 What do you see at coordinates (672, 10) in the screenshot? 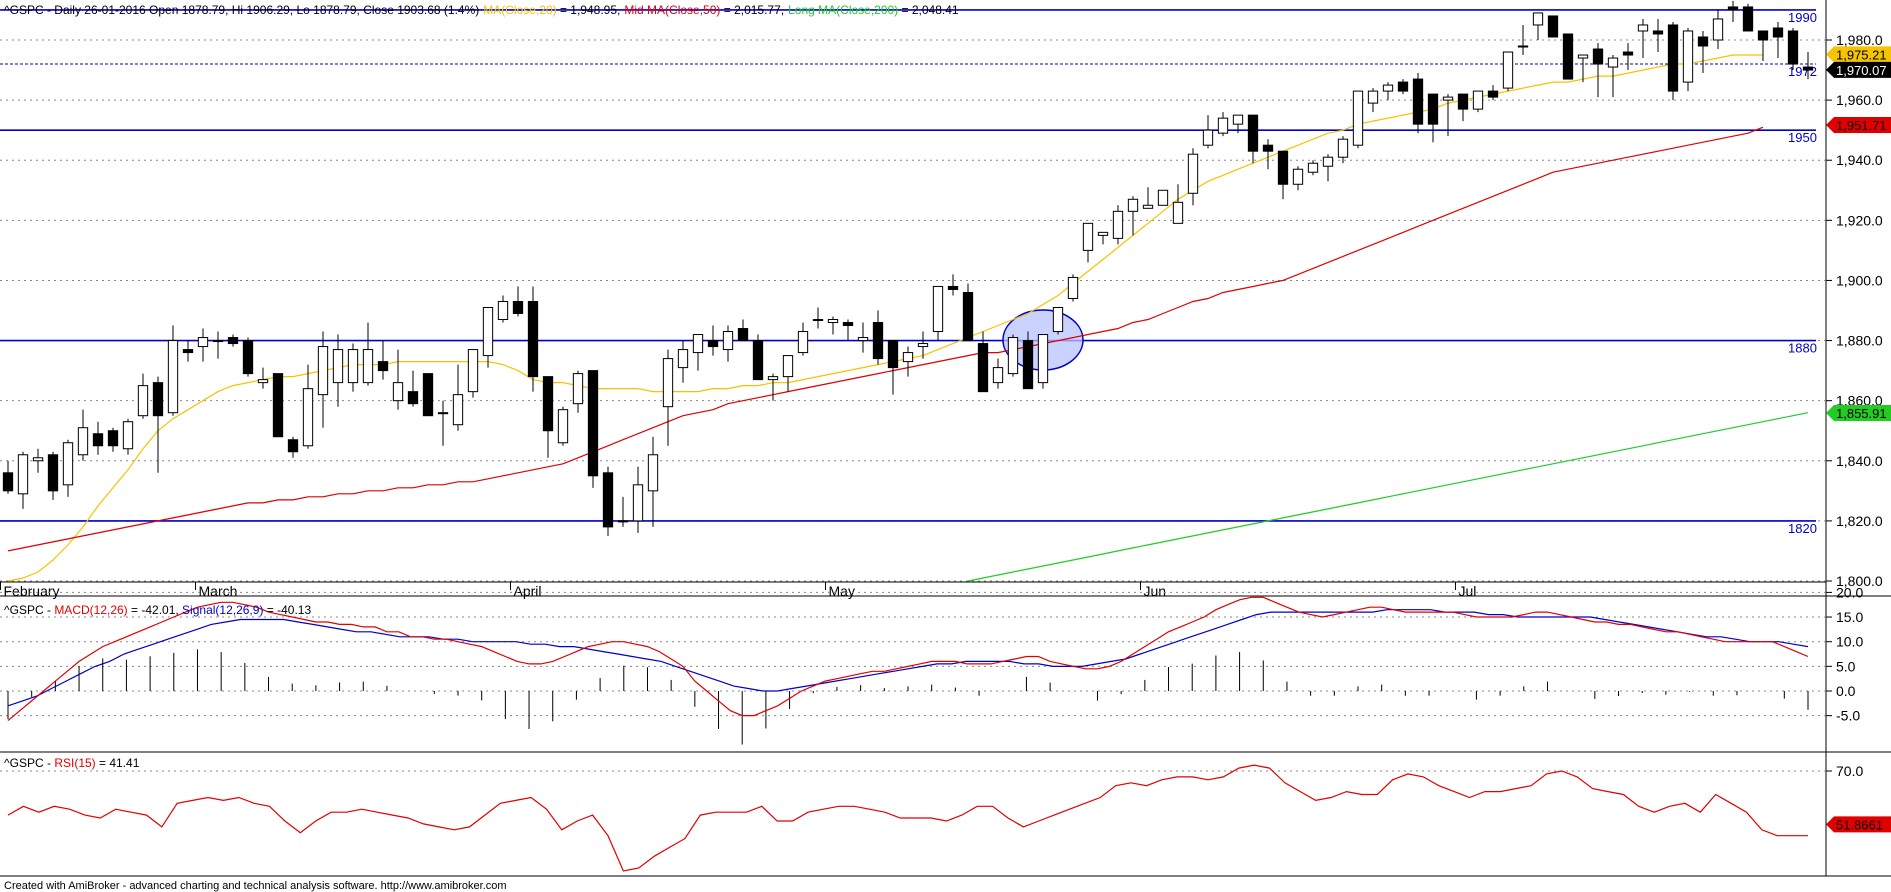
I see `ma50-label: Mid MA(Close,50)` at bounding box center [672, 10].